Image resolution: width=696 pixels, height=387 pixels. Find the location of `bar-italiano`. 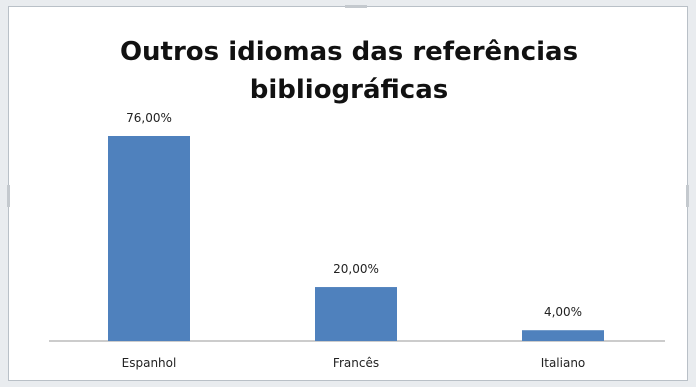

bar-italiano is located at coordinates (563, 335).